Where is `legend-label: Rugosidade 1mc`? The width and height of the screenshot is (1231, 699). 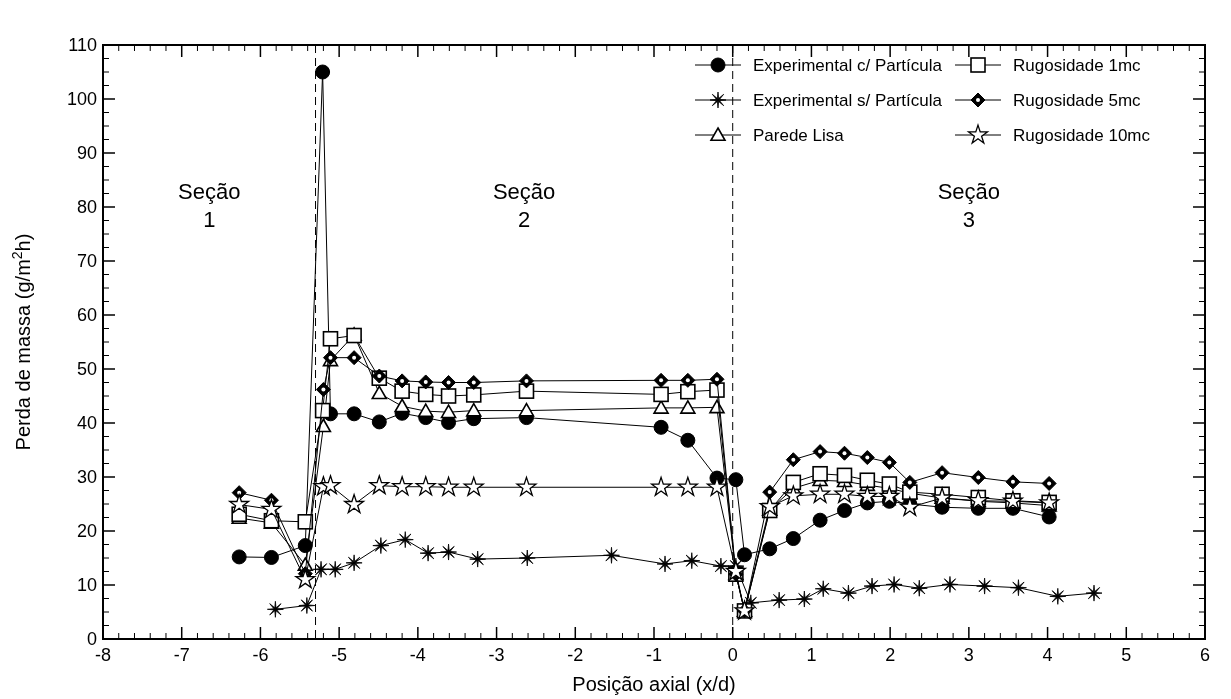
legend-label: Rugosidade 1mc is located at coordinates (1077, 65).